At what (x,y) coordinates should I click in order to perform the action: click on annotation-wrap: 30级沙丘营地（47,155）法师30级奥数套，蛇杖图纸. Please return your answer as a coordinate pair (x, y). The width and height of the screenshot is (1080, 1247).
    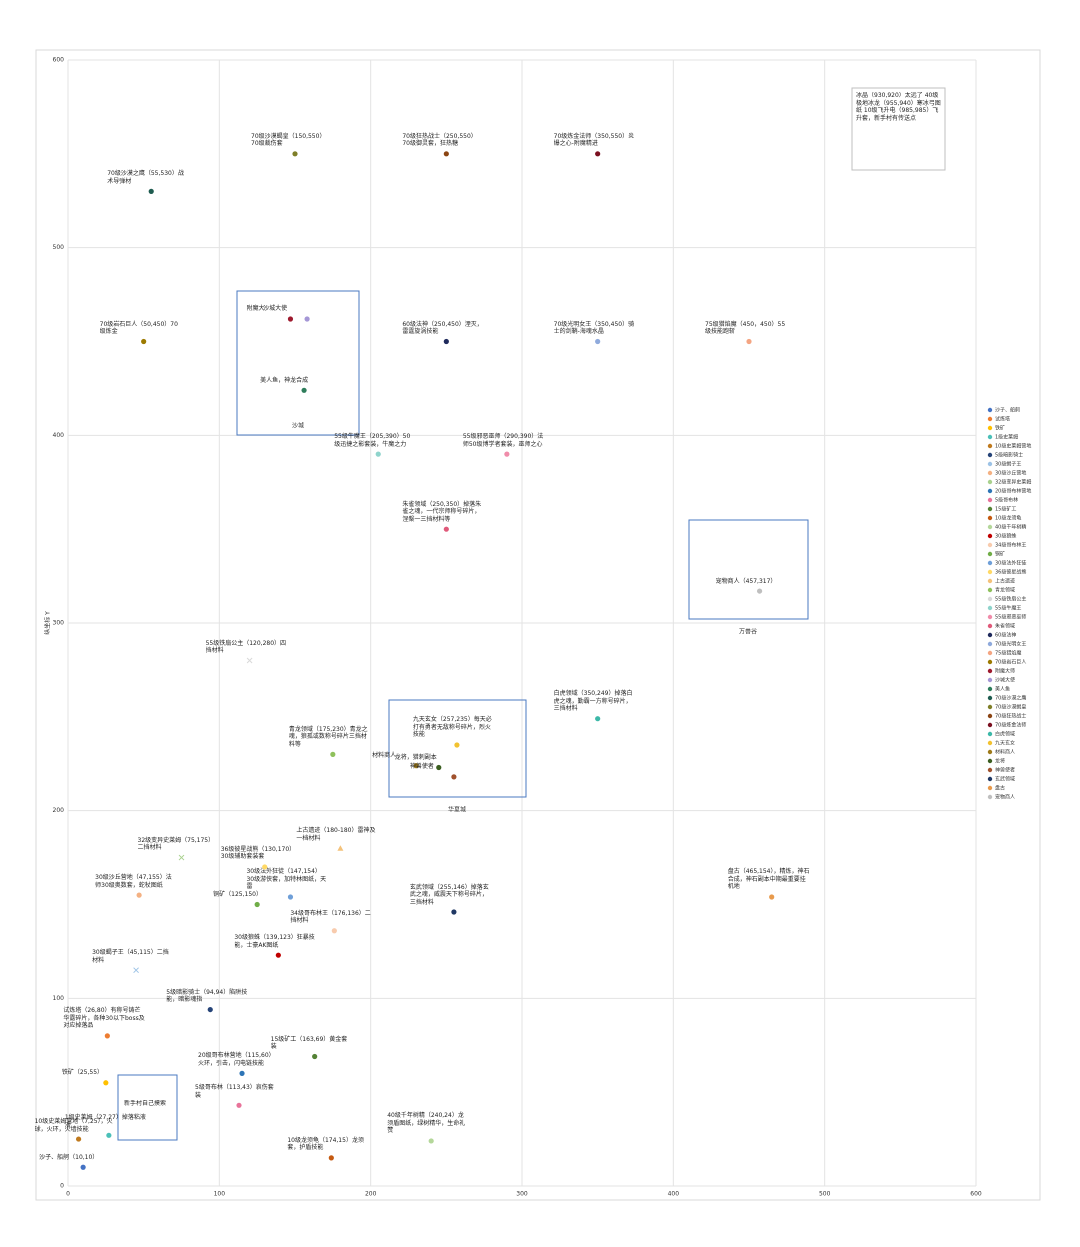
    Looking at the image, I should click on (133, 881).